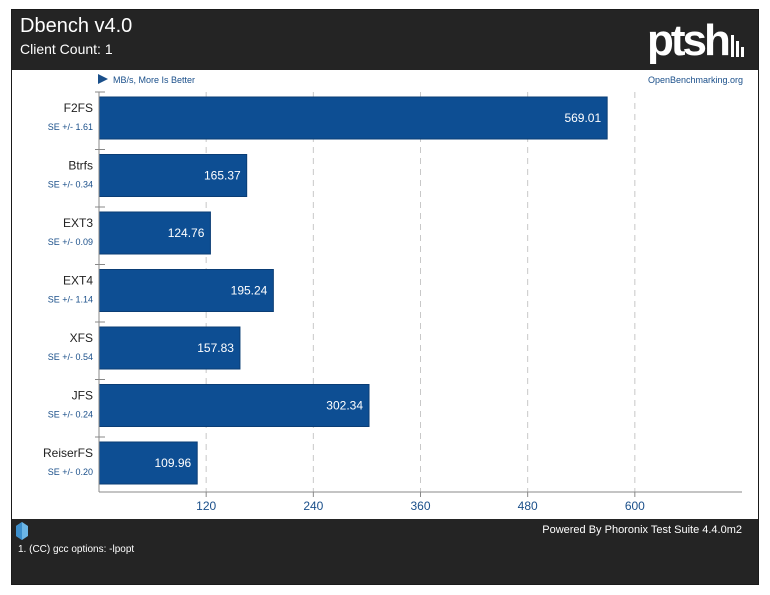 The width and height of the screenshot is (770, 595). I want to click on powered-by-label: Powered By Phoronix Test Suite 4.4.0m2, so click(642, 530).